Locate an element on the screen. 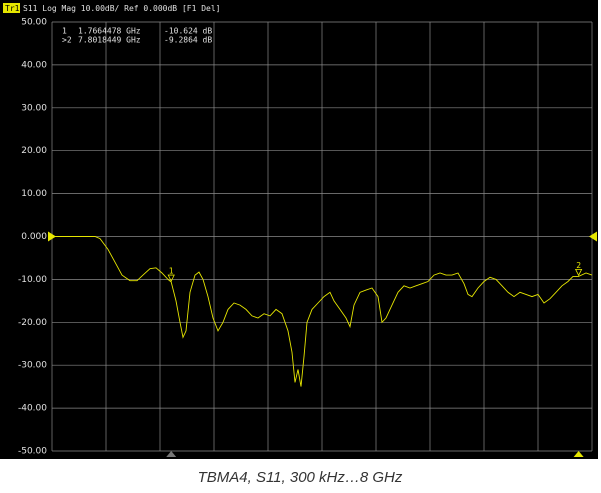 The height and width of the screenshot is (493, 601). readout-value: -9.2864 dB is located at coordinates (188, 40).